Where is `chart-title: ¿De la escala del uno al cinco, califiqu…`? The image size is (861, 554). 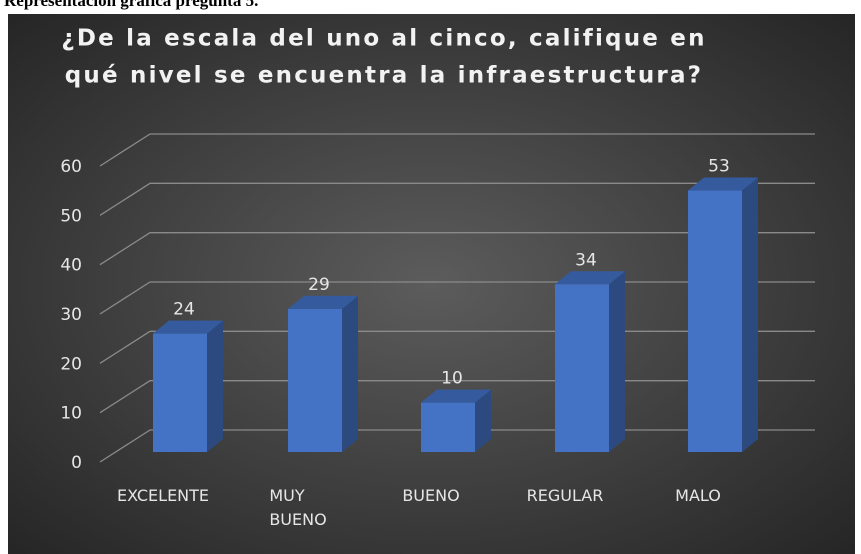
chart-title: ¿De la escala del uno al cinco, califiqu… is located at coordinates (383, 39).